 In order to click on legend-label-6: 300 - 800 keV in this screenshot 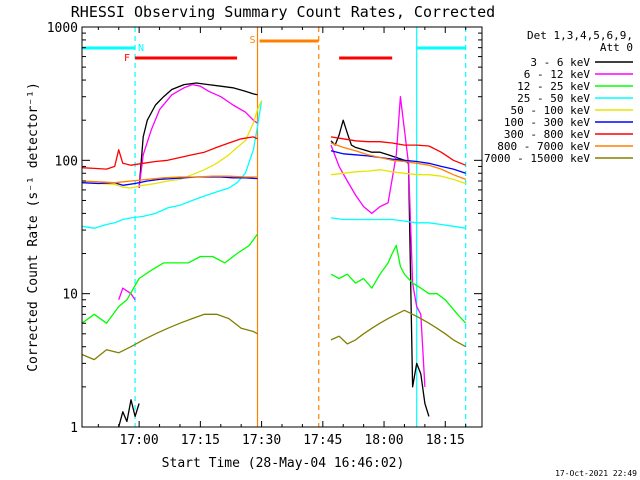, I will do `click(547, 134)`.